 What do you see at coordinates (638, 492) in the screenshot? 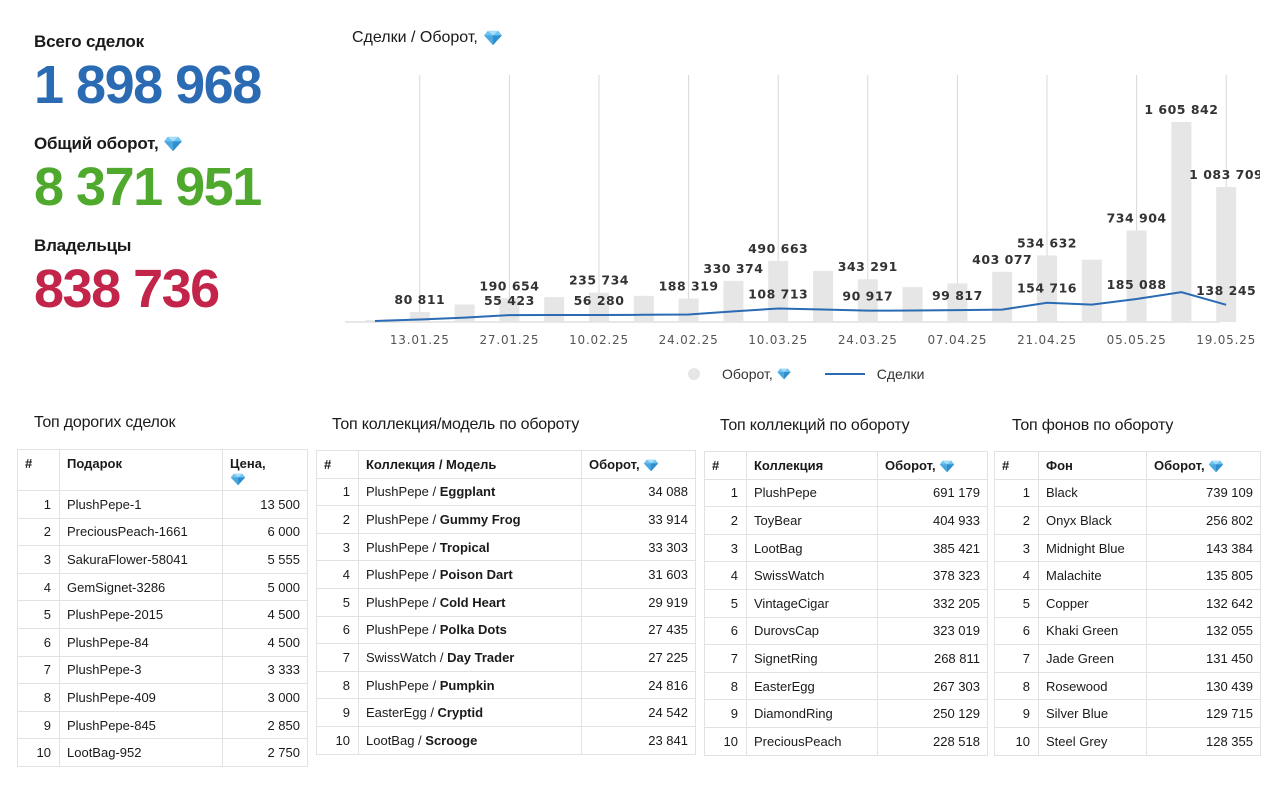
I see `row-value: 34 088` at bounding box center [638, 492].